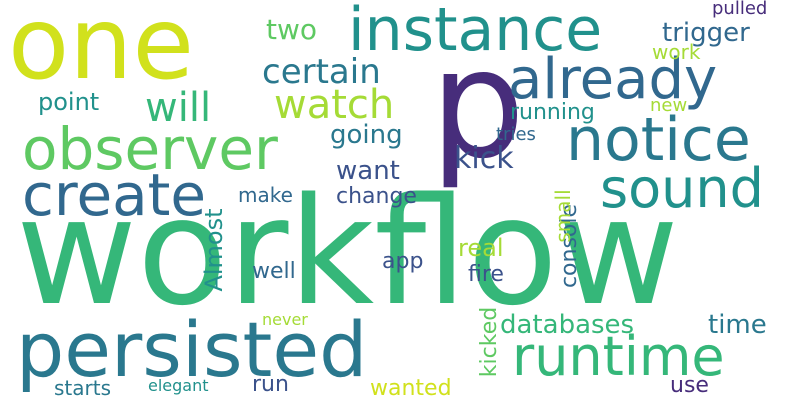 The image size is (800, 400). What do you see at coordinates (178, 108) in the screenshot?
I see `word-will: will` at bounding box center [178, 108].